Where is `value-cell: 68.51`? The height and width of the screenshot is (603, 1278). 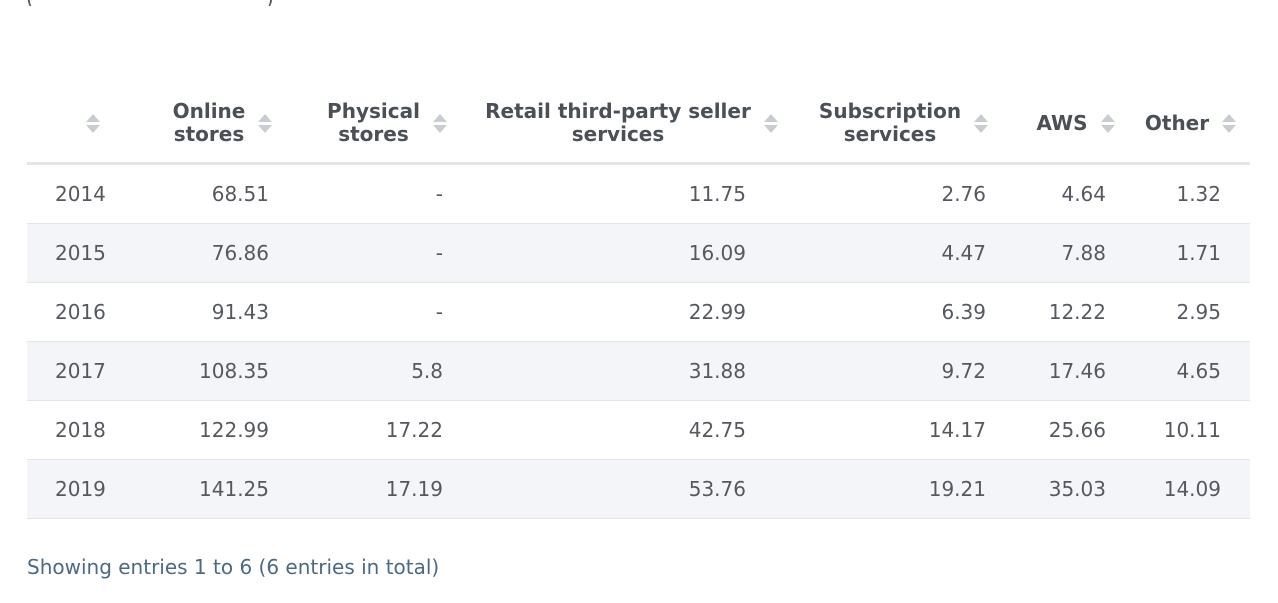
value-cell: 68.51 is located at coordinates (223, 193).